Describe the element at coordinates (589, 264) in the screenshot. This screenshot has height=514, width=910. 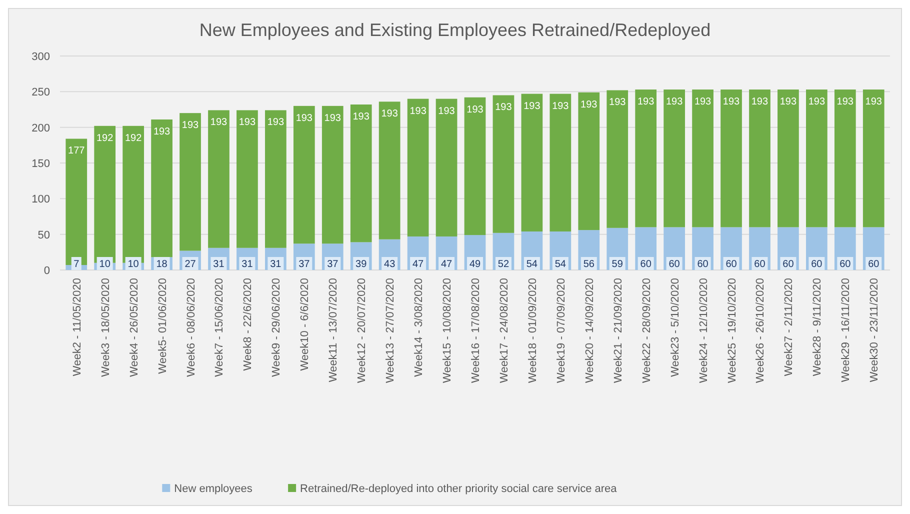
I see `data-label: 56` at that location.